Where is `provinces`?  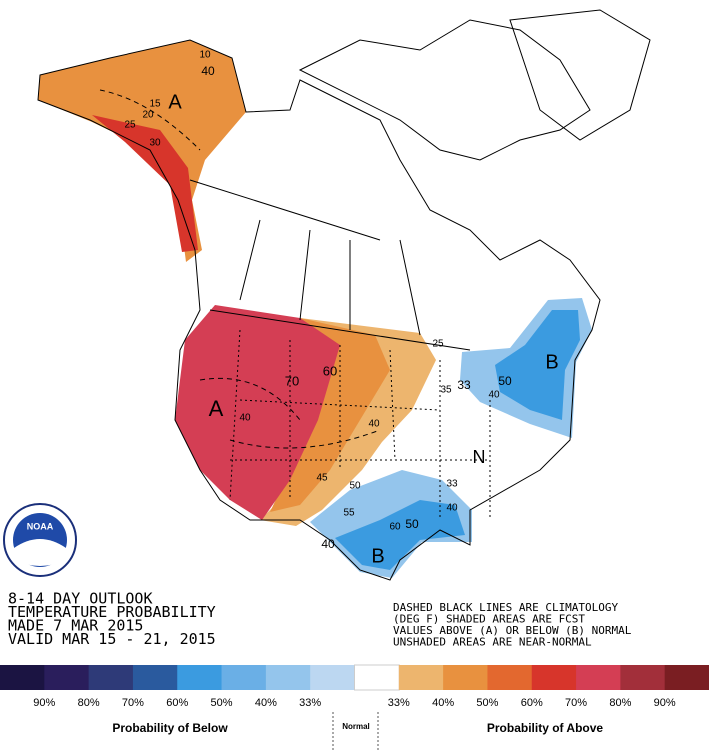 provinces is located at coordinates (305, 257).